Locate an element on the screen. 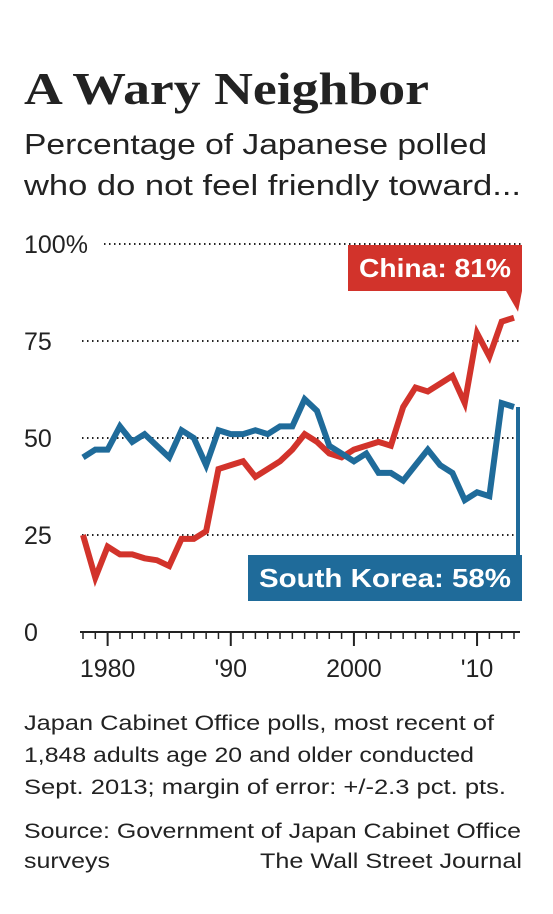  x-tick-label: '10 is located at coordinates (477, 669).